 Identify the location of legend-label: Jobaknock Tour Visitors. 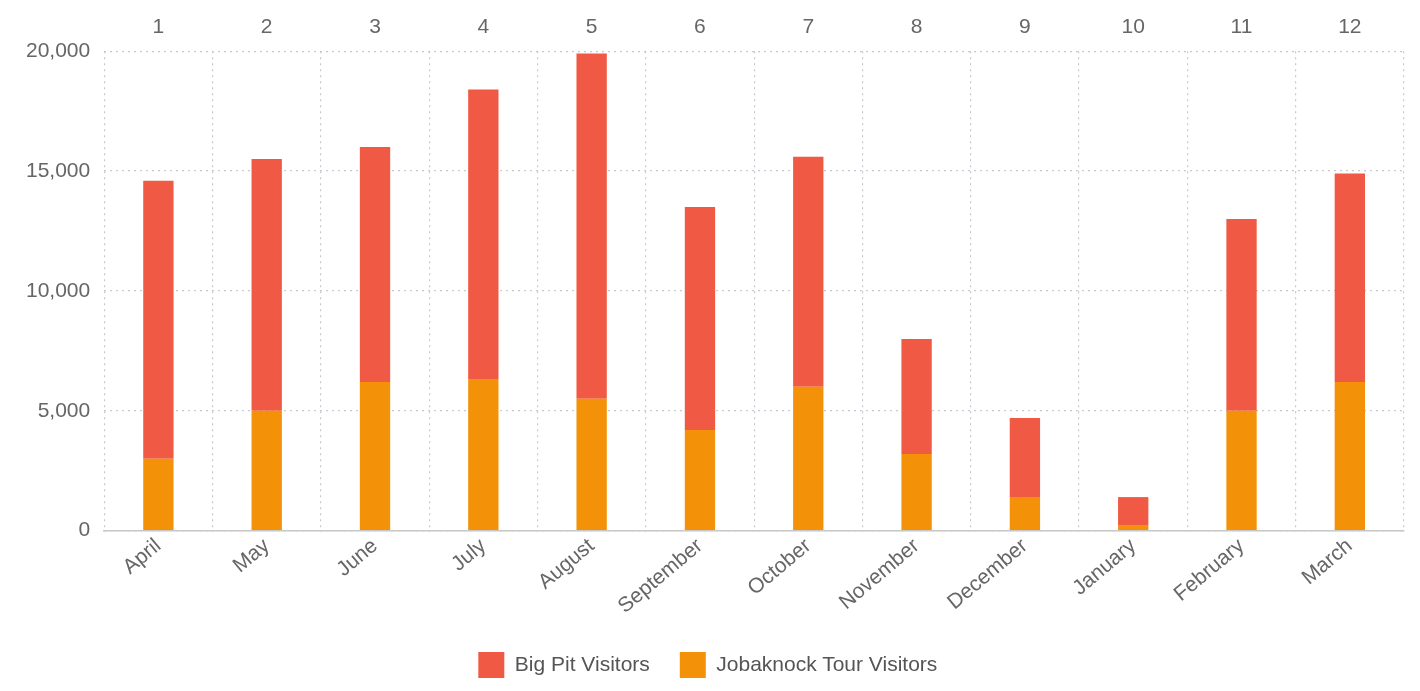
(827, 663).